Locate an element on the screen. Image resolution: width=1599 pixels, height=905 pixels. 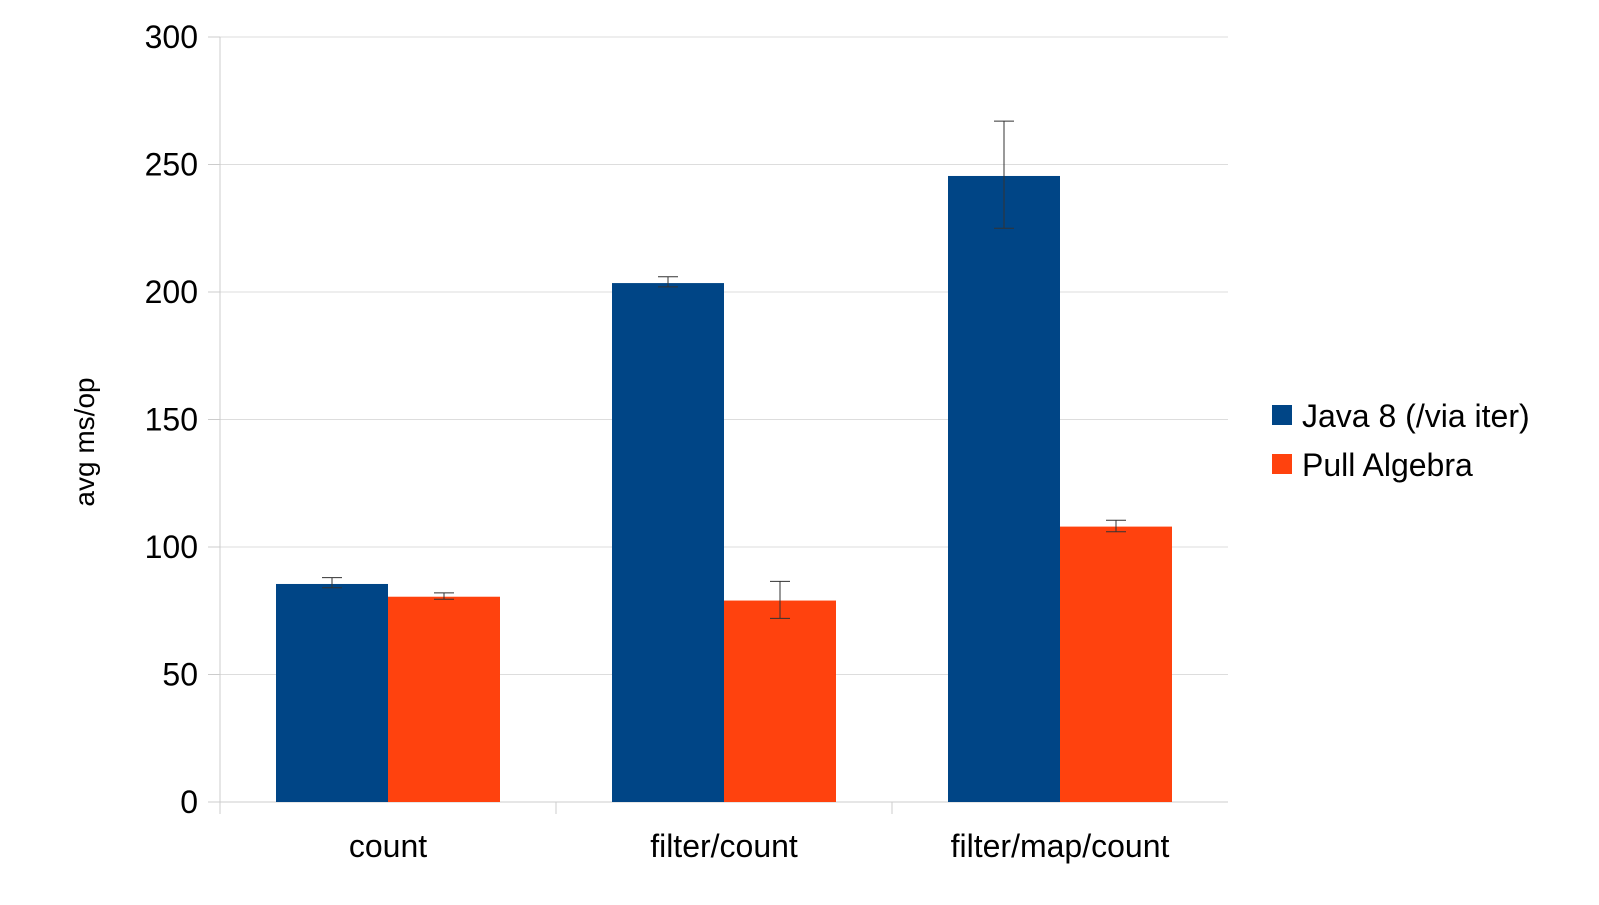
x-category-labels: count filter/count filter/map/count is located at coordinates (759, 846).